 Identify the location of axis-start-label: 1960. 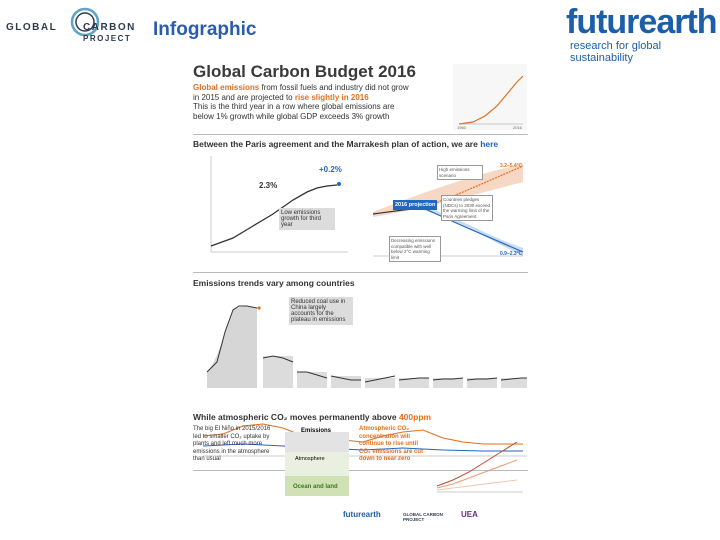
(462, 127).